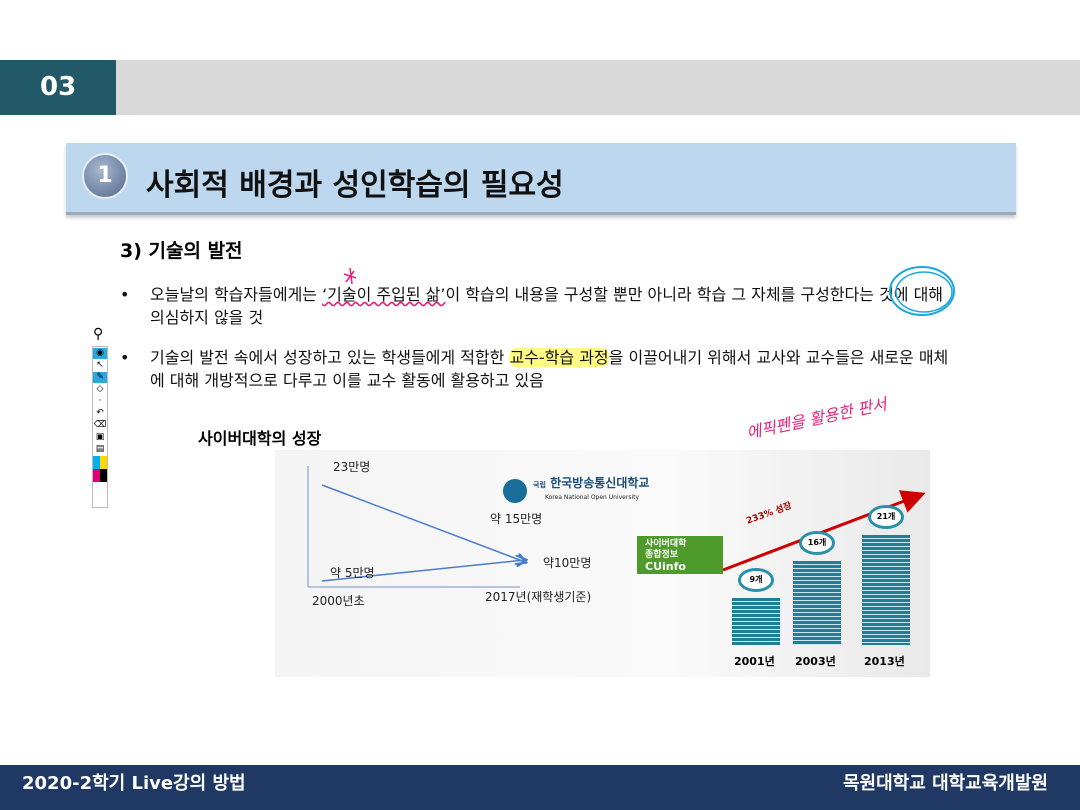  I want to click on handwritten-annotation: 에픽펜을 활용한 판서, so click(816, 418).